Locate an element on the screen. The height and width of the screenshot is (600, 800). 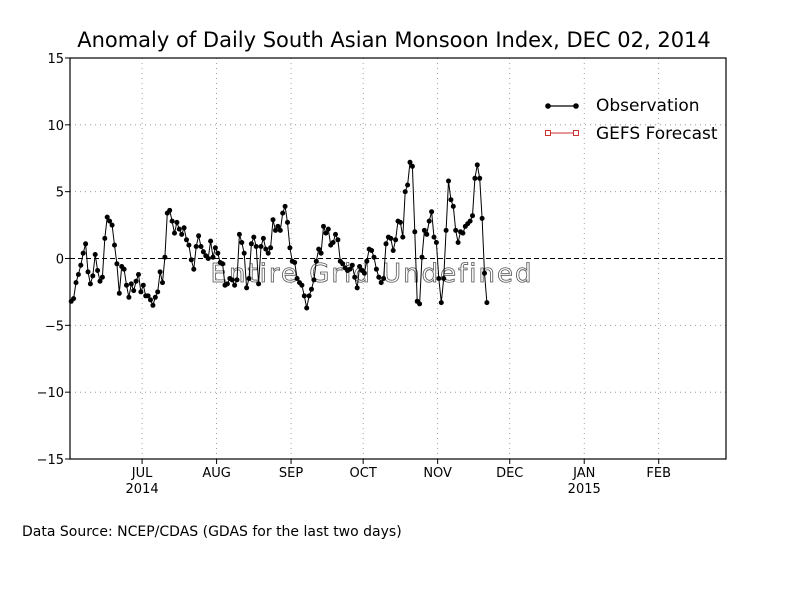
legend-observation-label: Observation is located at coordinates (648, 106).